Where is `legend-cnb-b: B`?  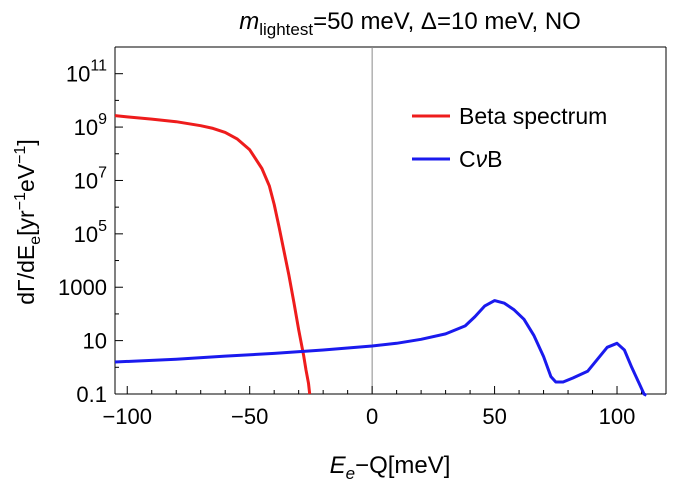 legend-cnb-b: B is located at coordinates (494, 159).